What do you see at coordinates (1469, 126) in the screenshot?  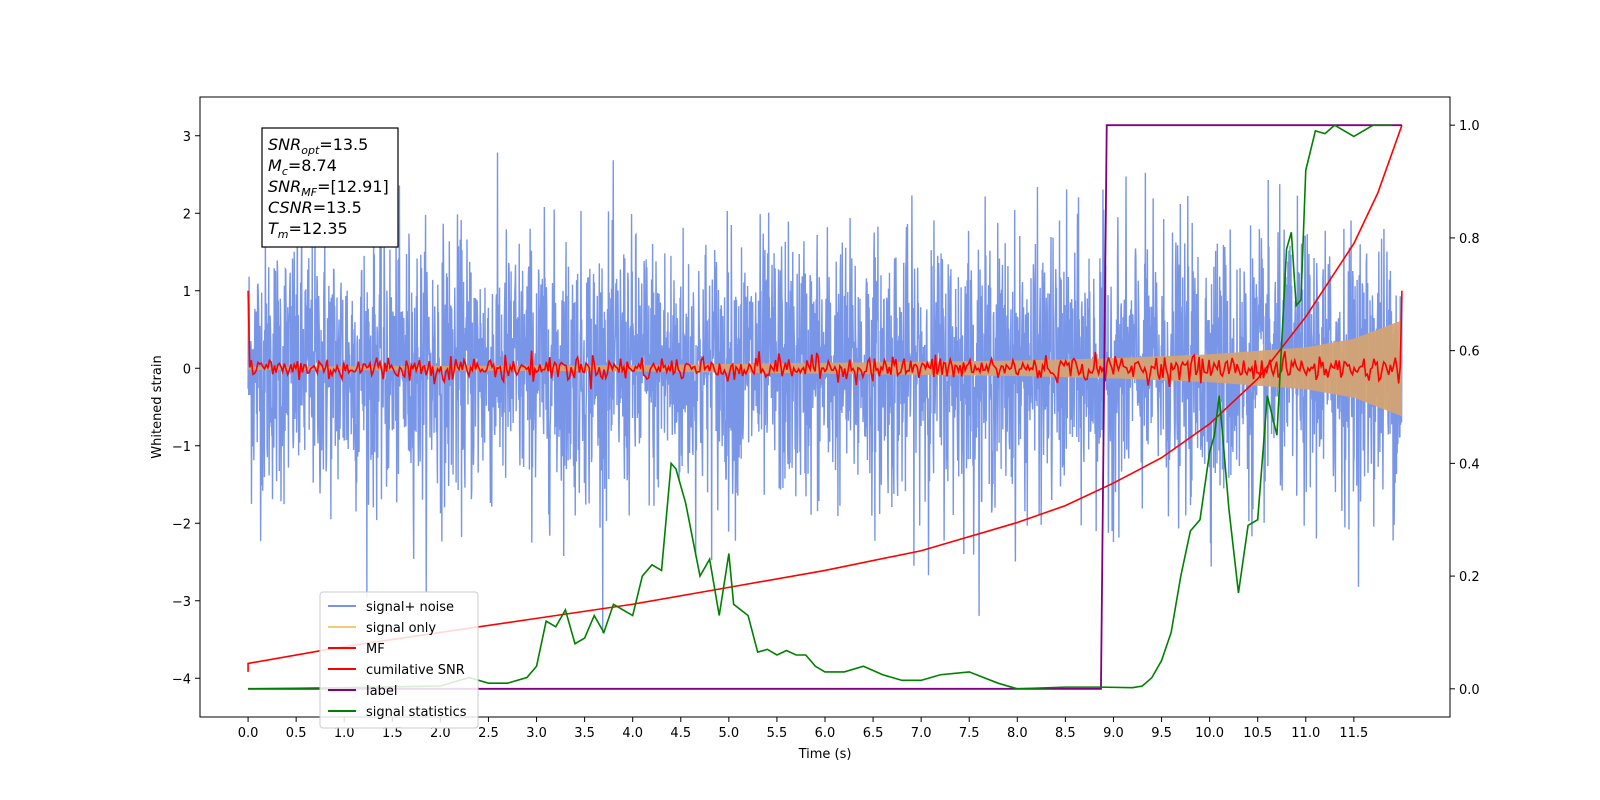 I see `y2-tick-label: 1.0` at bounding box center [1469, 126].